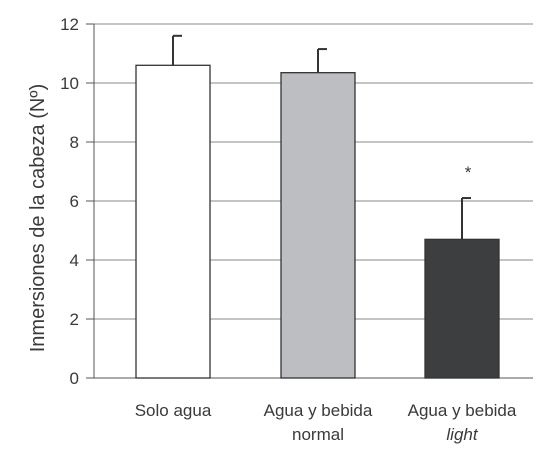 This screenshot has width=550, height=456. I want to click on y-tick-label: 2, so click(74, 319).